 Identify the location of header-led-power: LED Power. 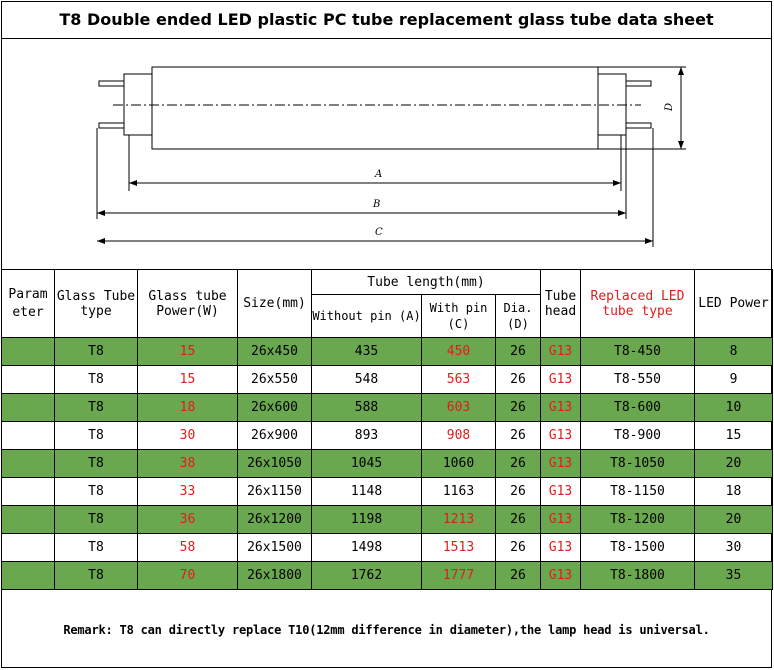
(733, 303).